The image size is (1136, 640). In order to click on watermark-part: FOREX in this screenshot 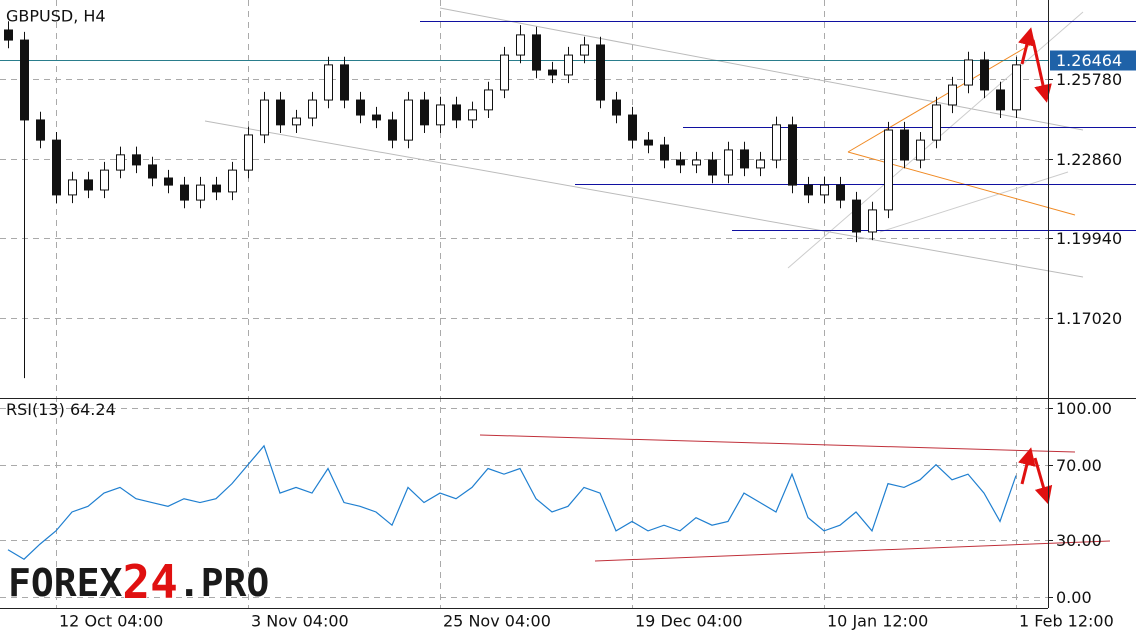, I will do `click(65, 583)`.